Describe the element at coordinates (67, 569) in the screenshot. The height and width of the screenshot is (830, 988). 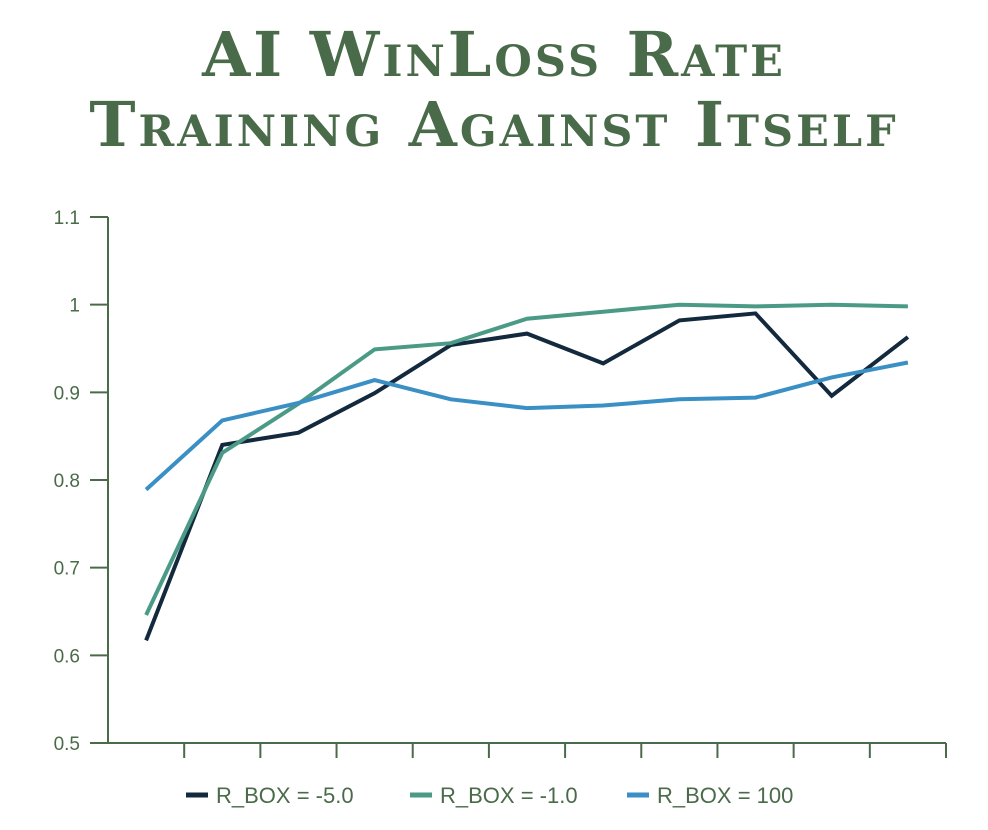
I see `y-tick-label: 0.7` at that location.